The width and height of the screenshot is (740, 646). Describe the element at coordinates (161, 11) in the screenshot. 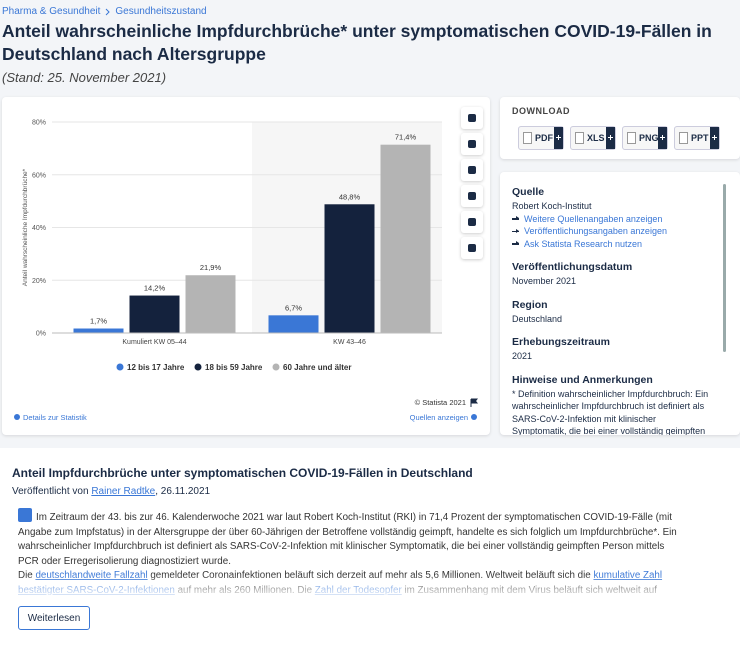

I see `breadcrumb-link: Gesundheitszustand` at that location.